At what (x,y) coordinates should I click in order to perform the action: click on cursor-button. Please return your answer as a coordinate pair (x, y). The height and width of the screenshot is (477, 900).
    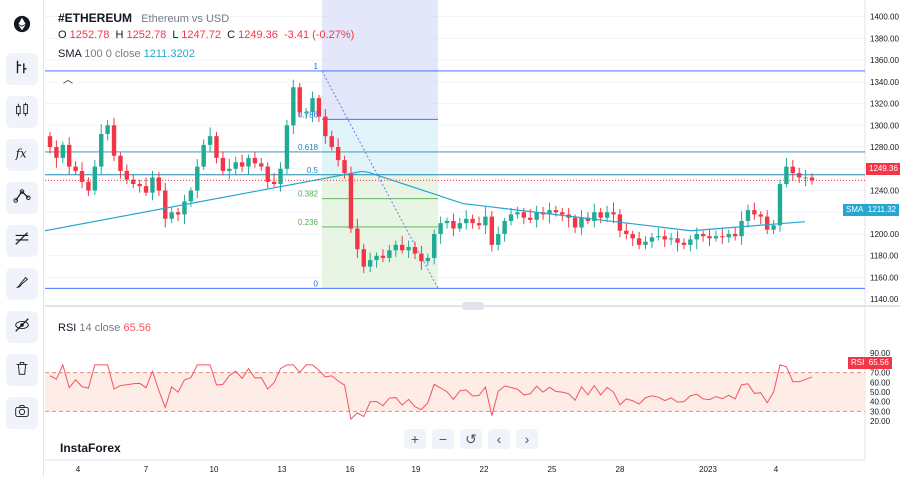
    Looking at the image, I should click on (22, 69).